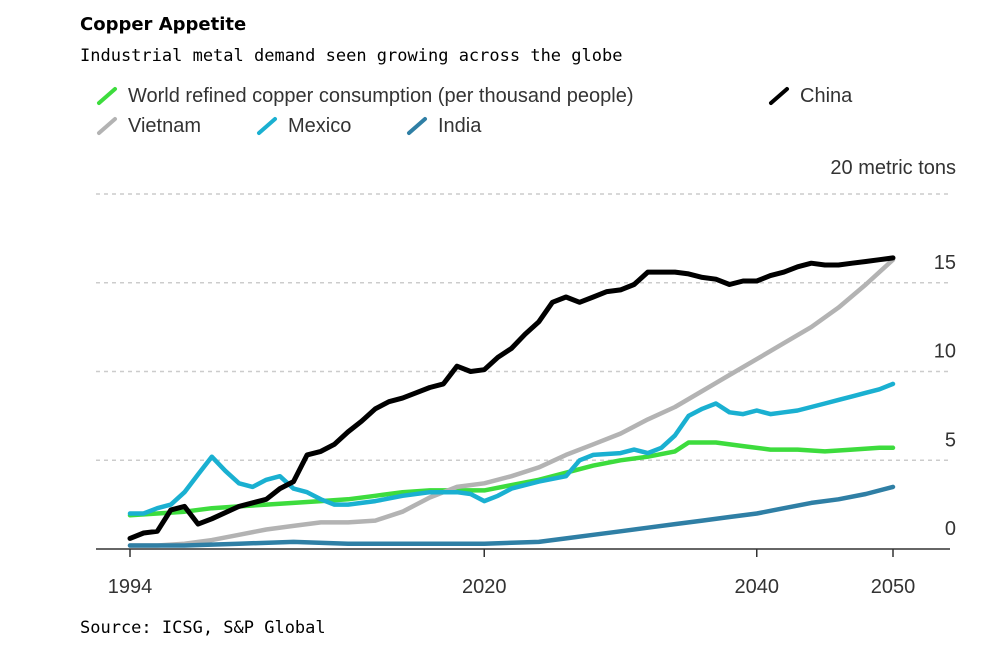 The image size is (1000, 662). I want to click on x-tick-label-2040: 2040, so click(757, 587).